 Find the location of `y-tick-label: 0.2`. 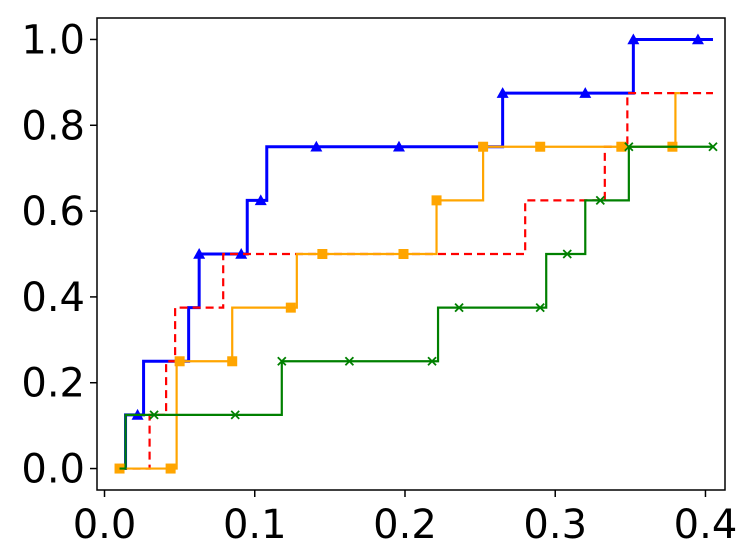

y-tick-label: 0.2 is located at coordinates (53, 384).